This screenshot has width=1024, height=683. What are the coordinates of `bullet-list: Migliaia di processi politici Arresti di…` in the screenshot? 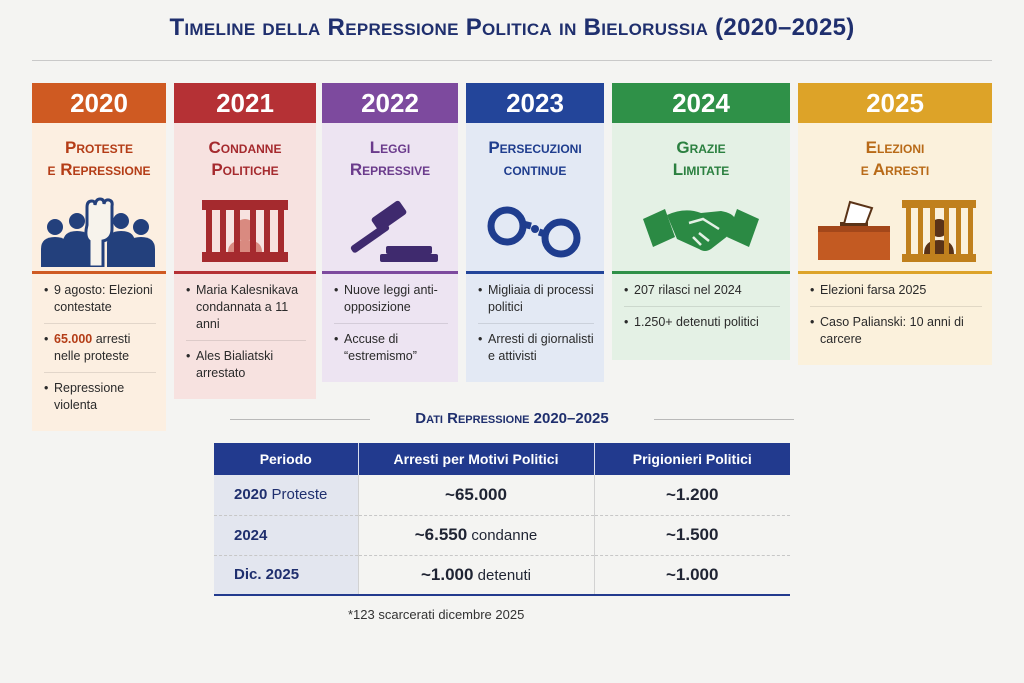 It's located at (535, 328).